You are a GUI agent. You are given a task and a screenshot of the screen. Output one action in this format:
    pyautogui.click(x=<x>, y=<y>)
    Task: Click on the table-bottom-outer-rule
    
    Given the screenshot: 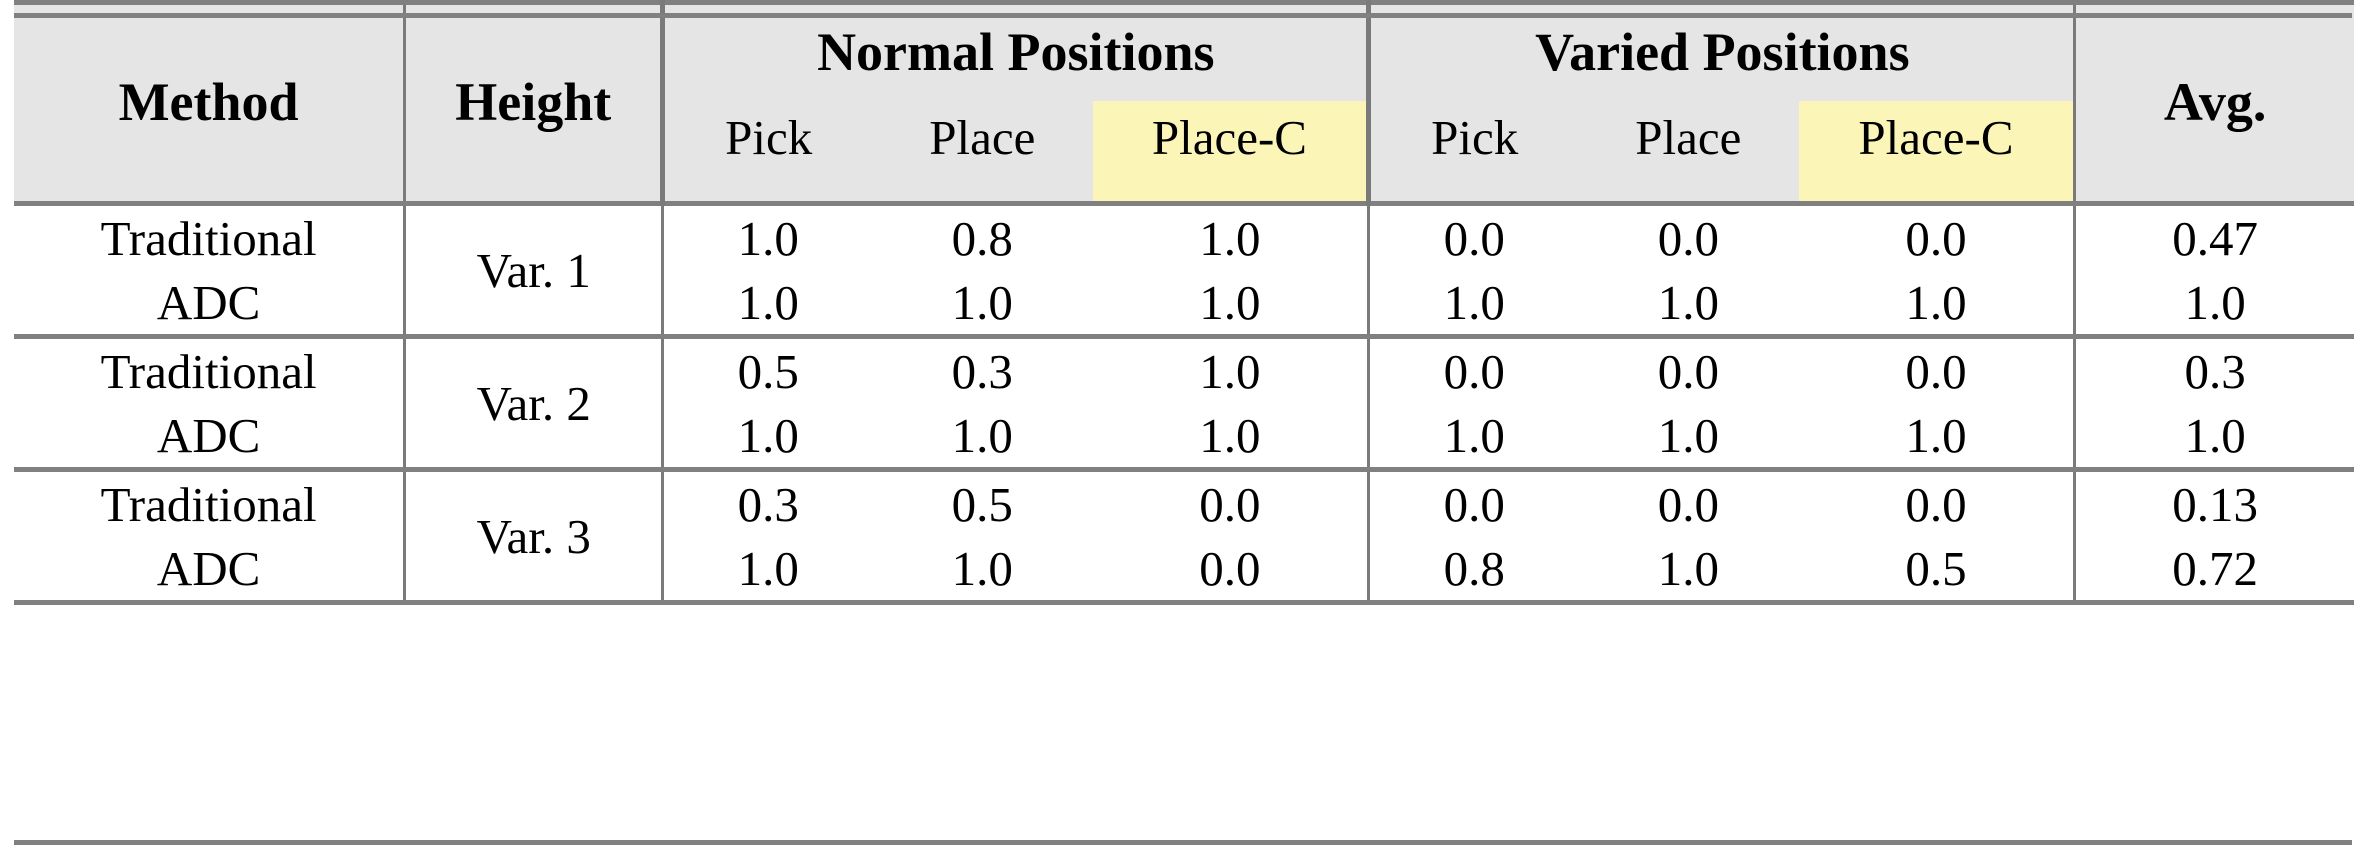 What is the action you would take?
    pyautogui.click(x=1183, y=842)
    